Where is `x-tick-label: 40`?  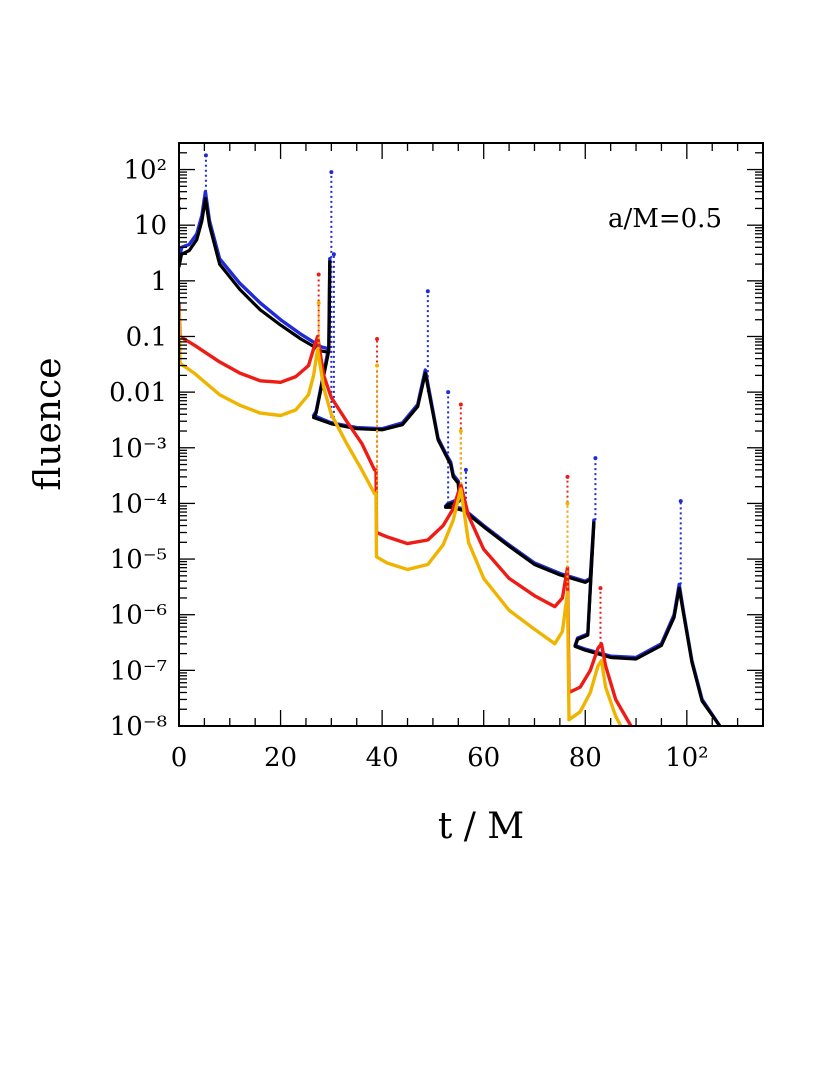 x-tick-label: 40 is located at coordinates (382, 758).